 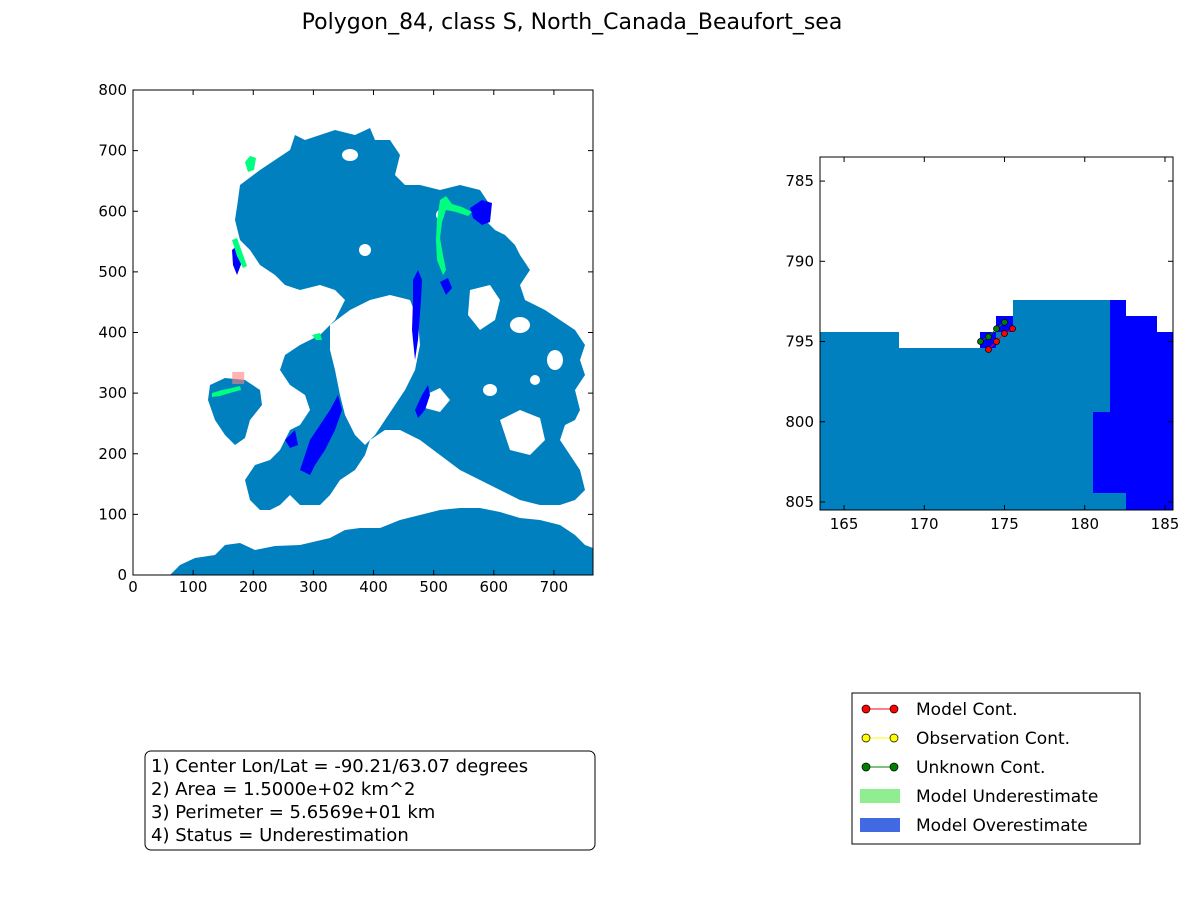 What do you see at coordinates (112, 211) in the screenshot?
I see `y-tick-label: 600` at bounding box center [112, 211].